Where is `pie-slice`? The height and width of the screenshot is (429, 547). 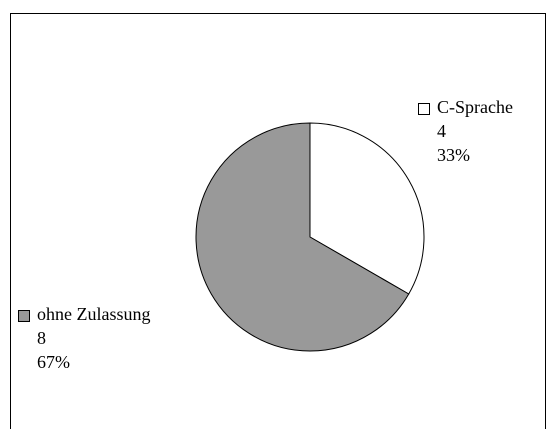 pie-slice is located at coordinates (367, 208).